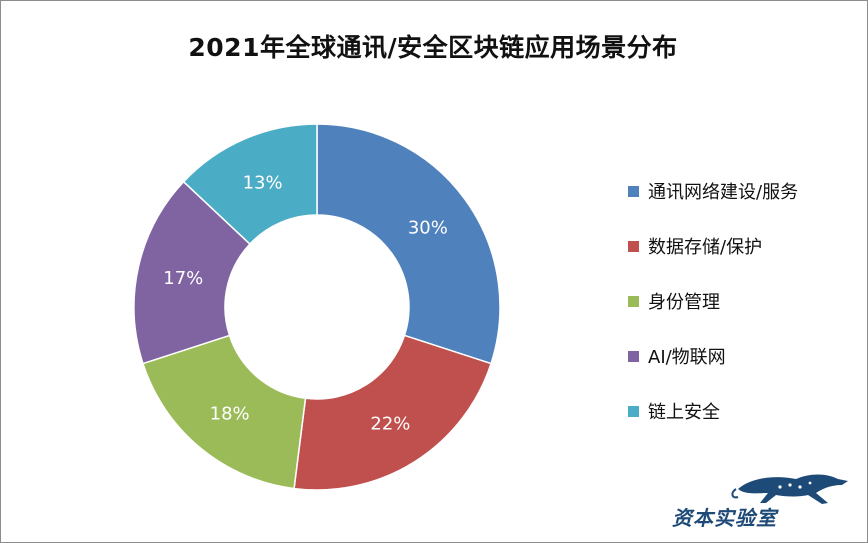  Describe the element at coordinates (183, 278) in the screenshot. I see `slice-label-4: 17%` at that location.